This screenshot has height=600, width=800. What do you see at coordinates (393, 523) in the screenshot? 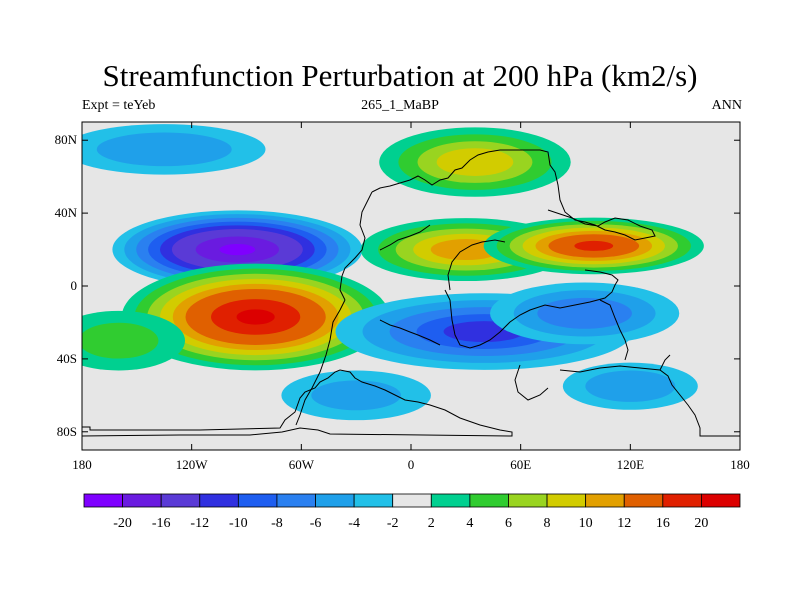
I see `colorbar-label: -2` at bounding box center [393, 523].